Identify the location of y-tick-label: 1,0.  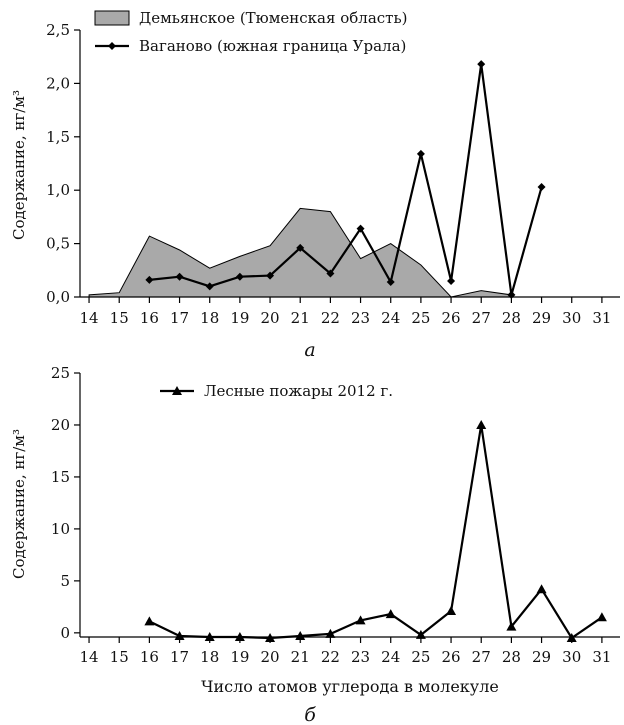
(58, 190).